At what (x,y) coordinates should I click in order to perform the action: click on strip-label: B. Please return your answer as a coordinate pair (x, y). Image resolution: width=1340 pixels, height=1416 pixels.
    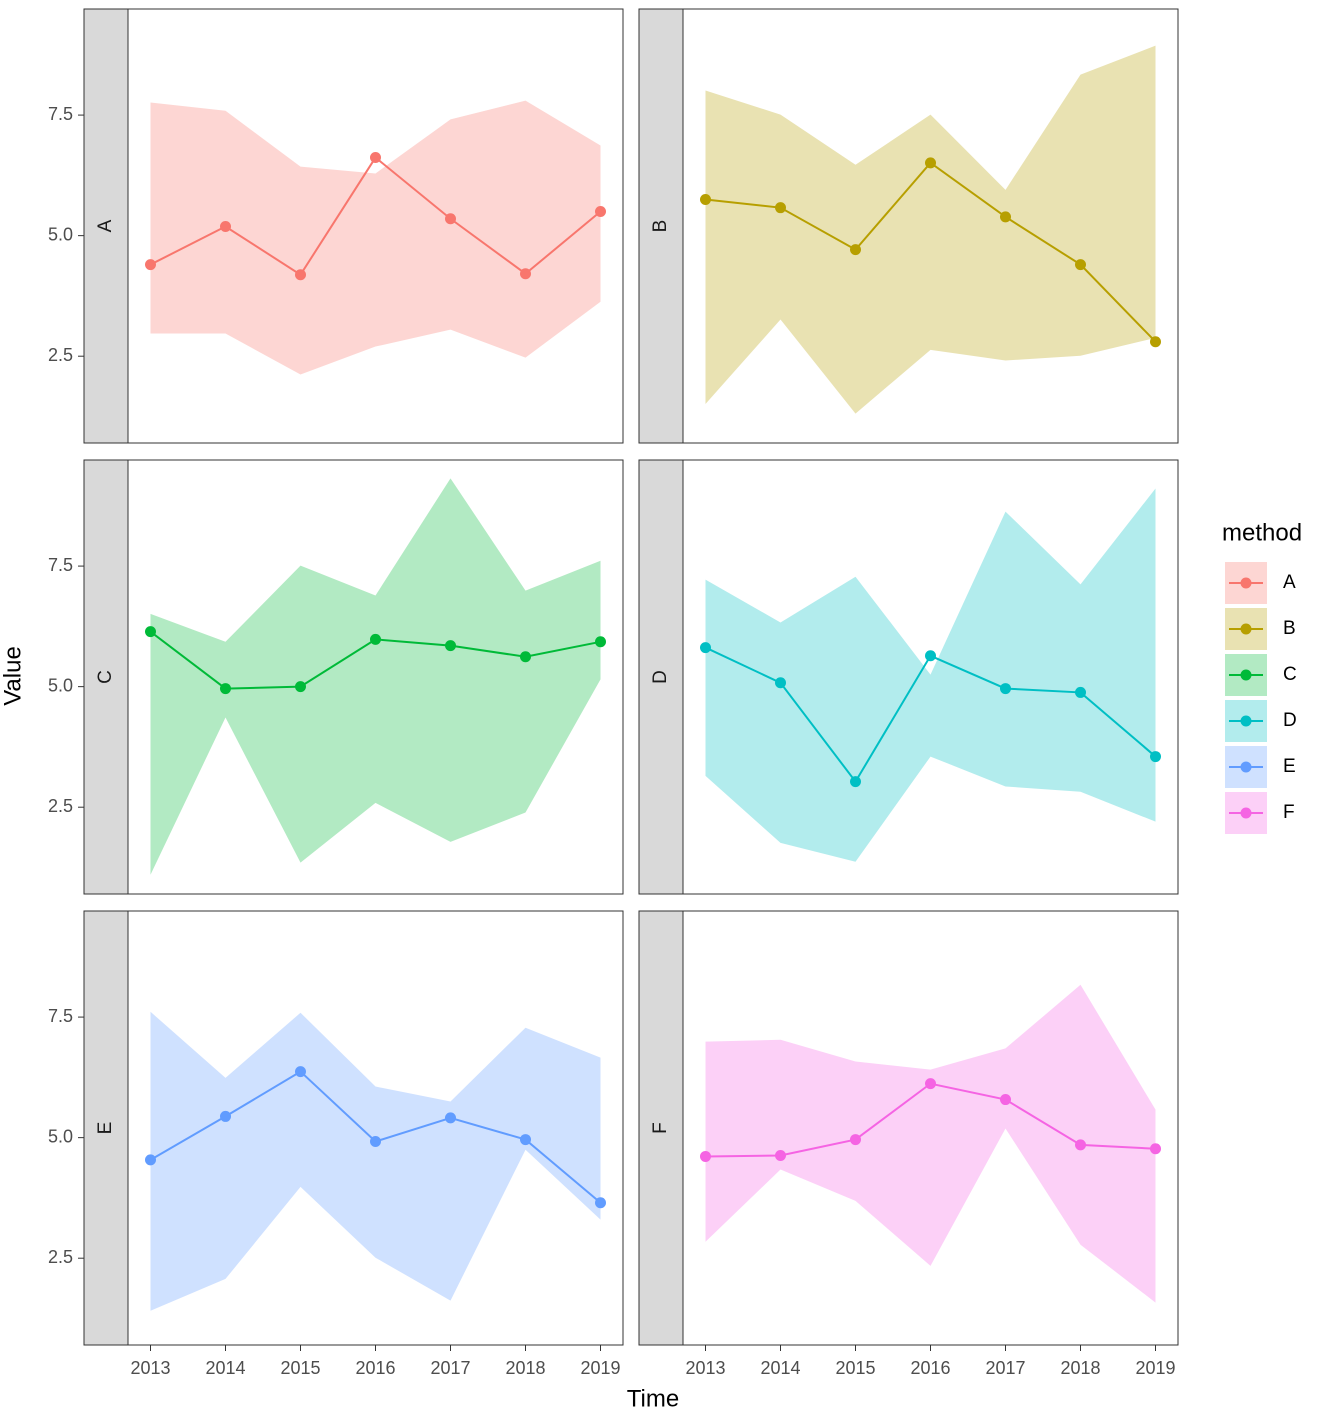
    Looking at the image, I should click on (660, 226).